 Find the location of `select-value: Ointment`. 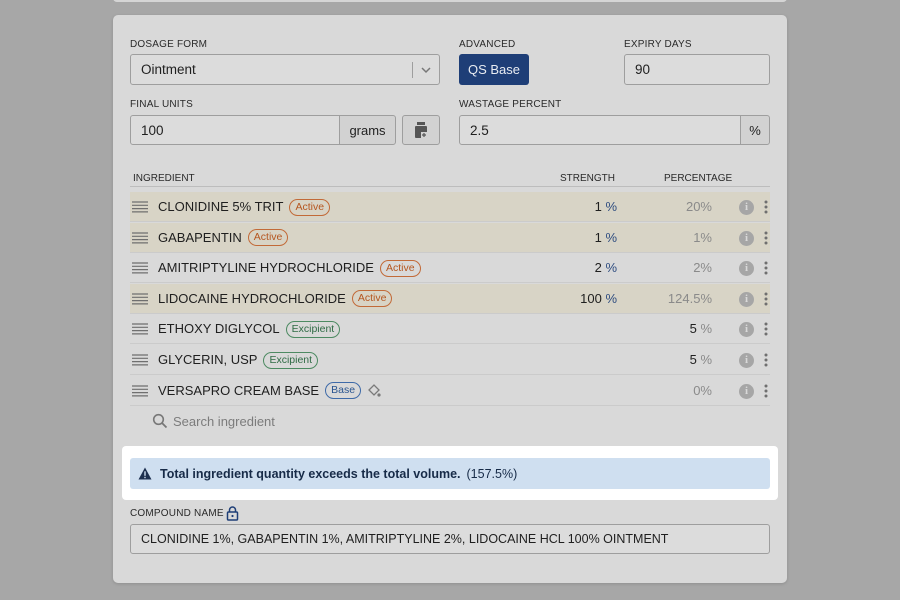

select-value: Ointment is located at coordinates (168, 69).